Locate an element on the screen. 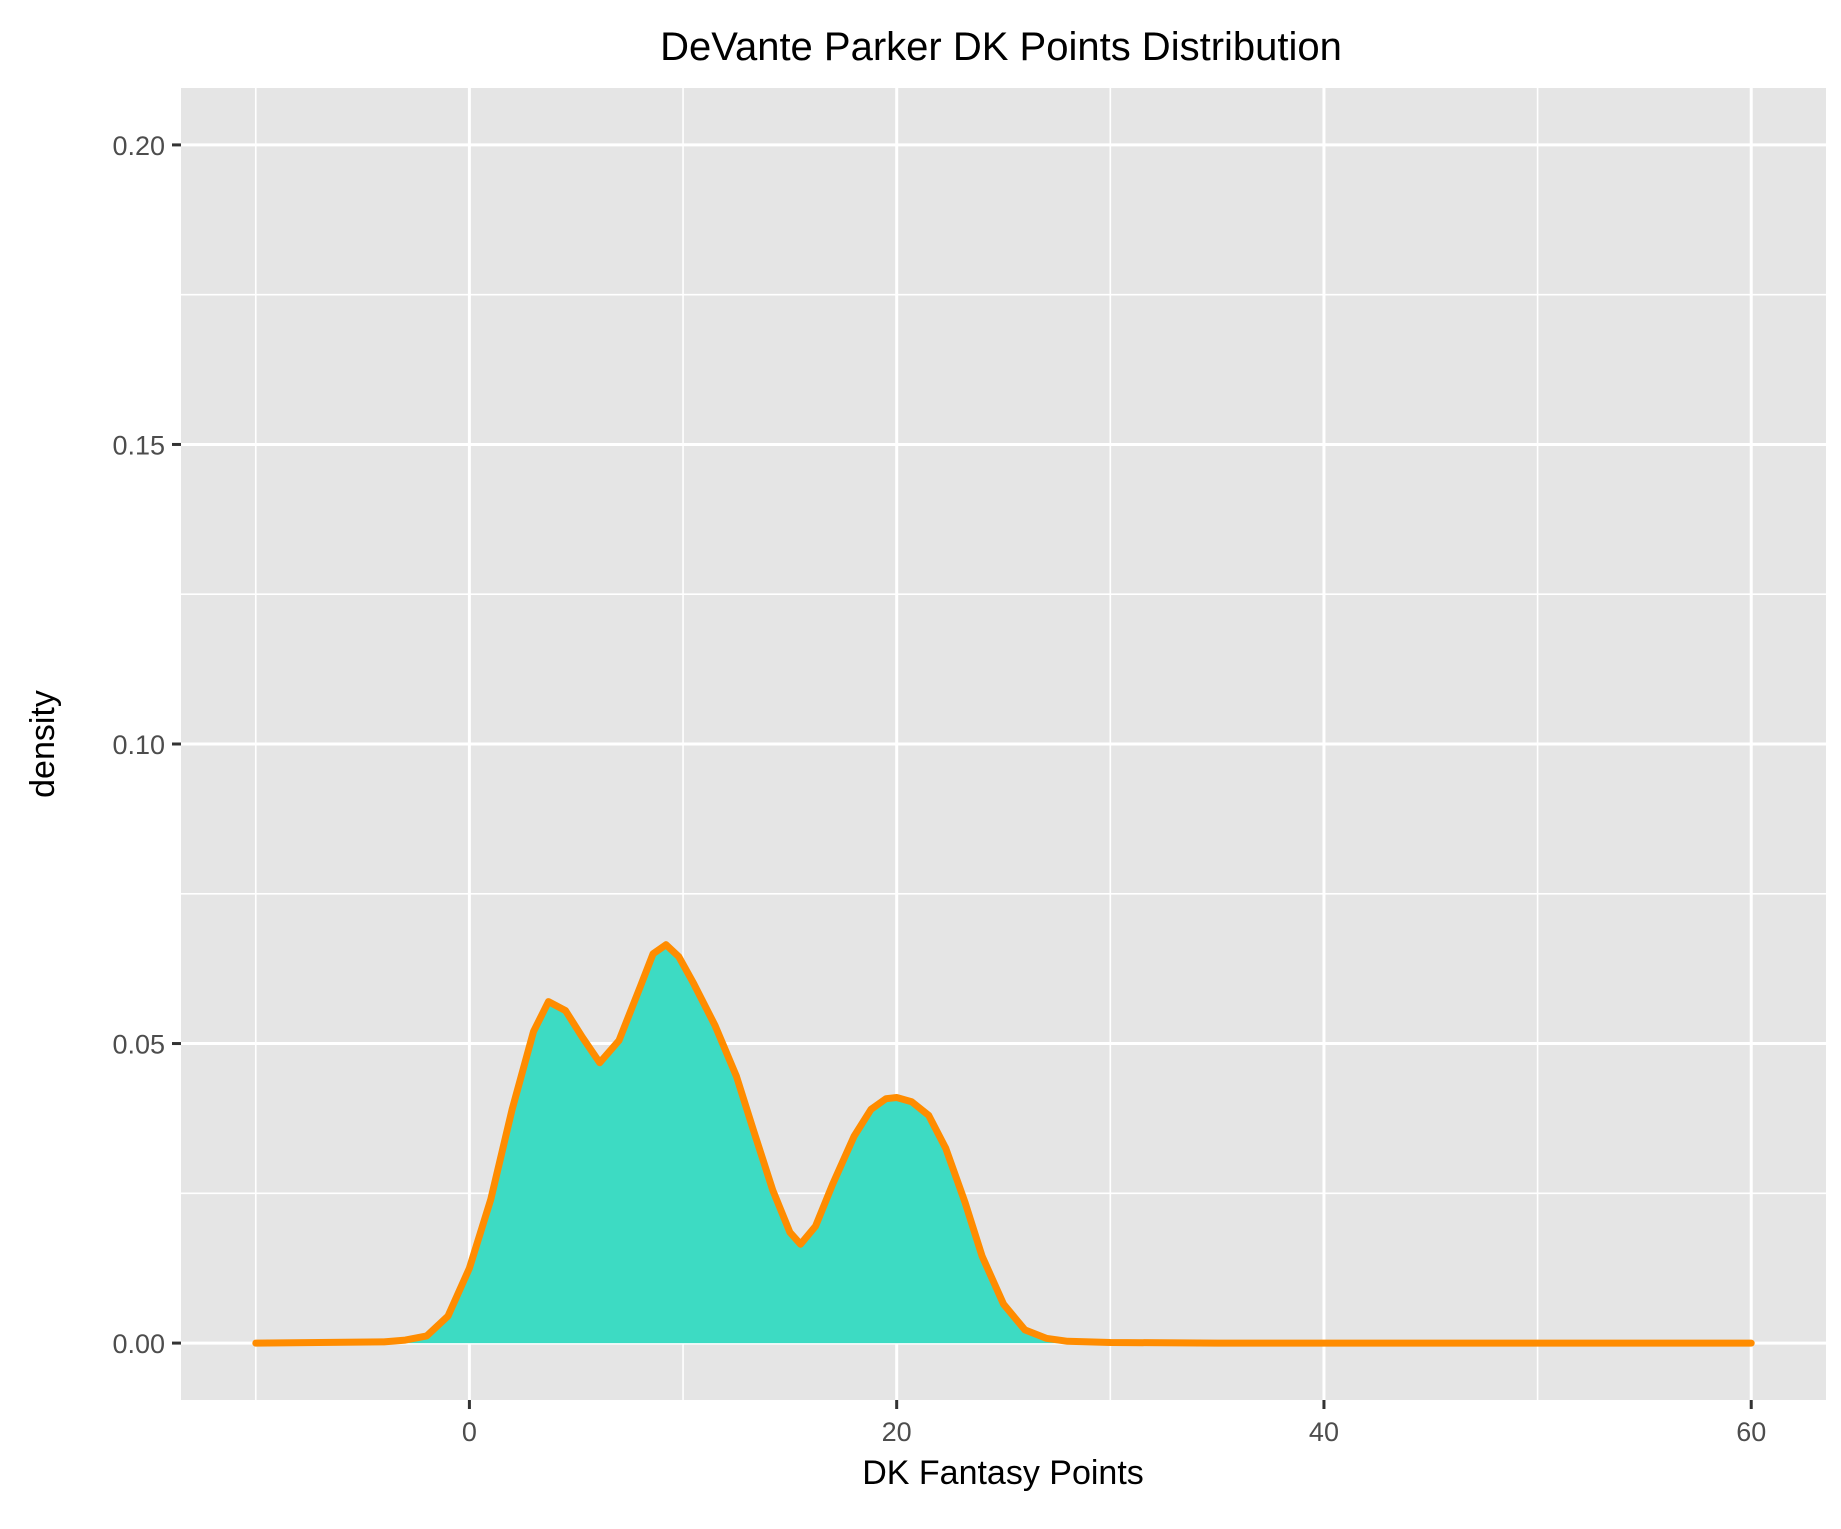 Image resolution: width=1841 pixels, height=1529 pixels. x-axis: 0 20 40 60 is located at coordinates (1114, 1423).